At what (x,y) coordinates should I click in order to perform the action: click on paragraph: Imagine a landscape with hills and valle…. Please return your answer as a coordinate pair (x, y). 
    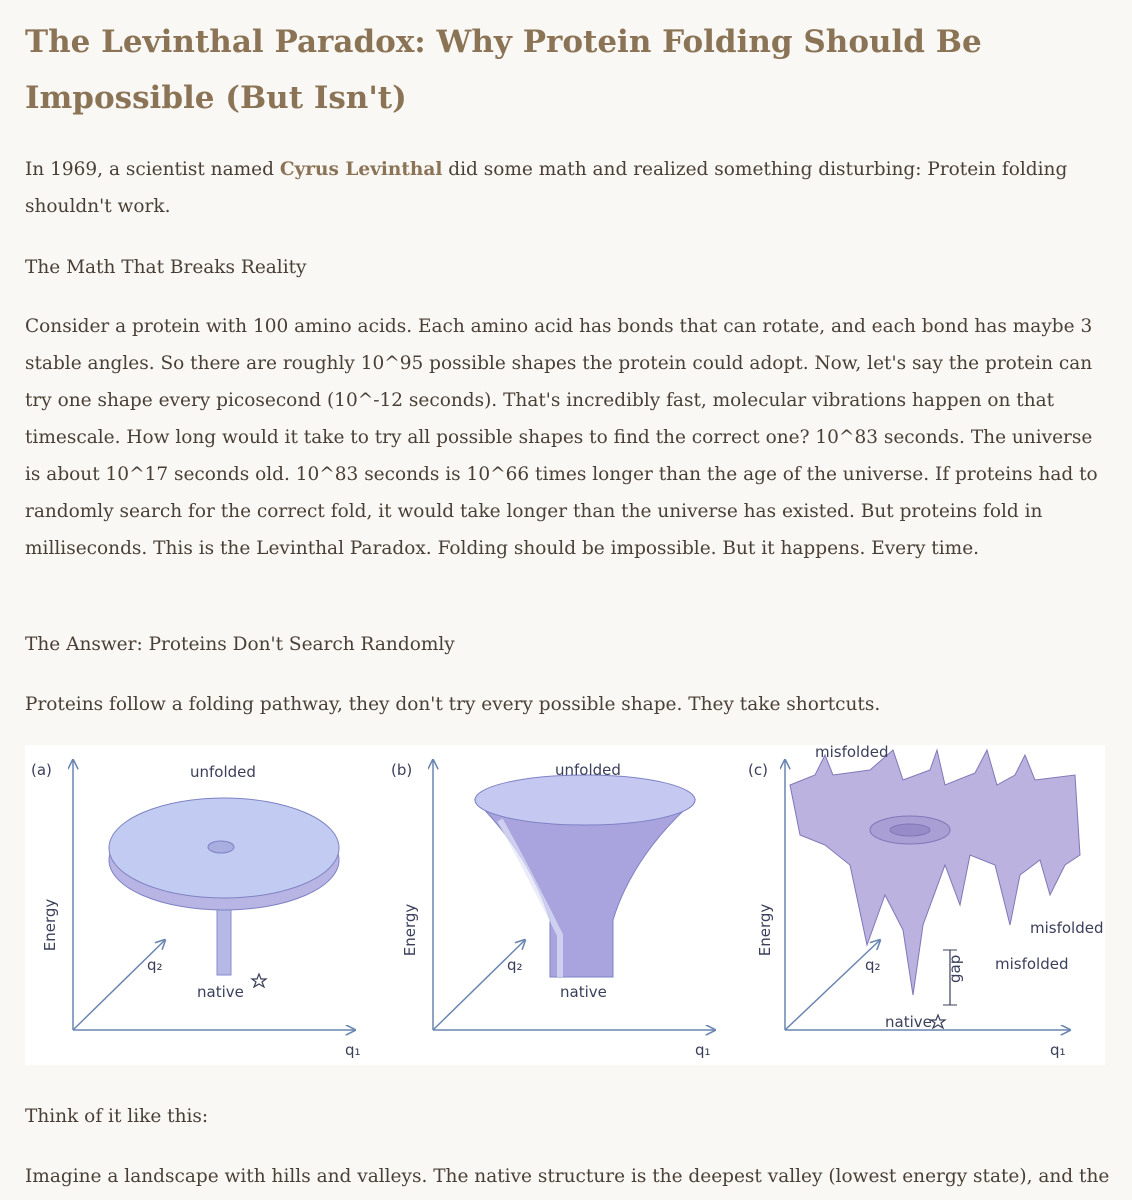
    Looking at the image, I should click on (567, 1176).